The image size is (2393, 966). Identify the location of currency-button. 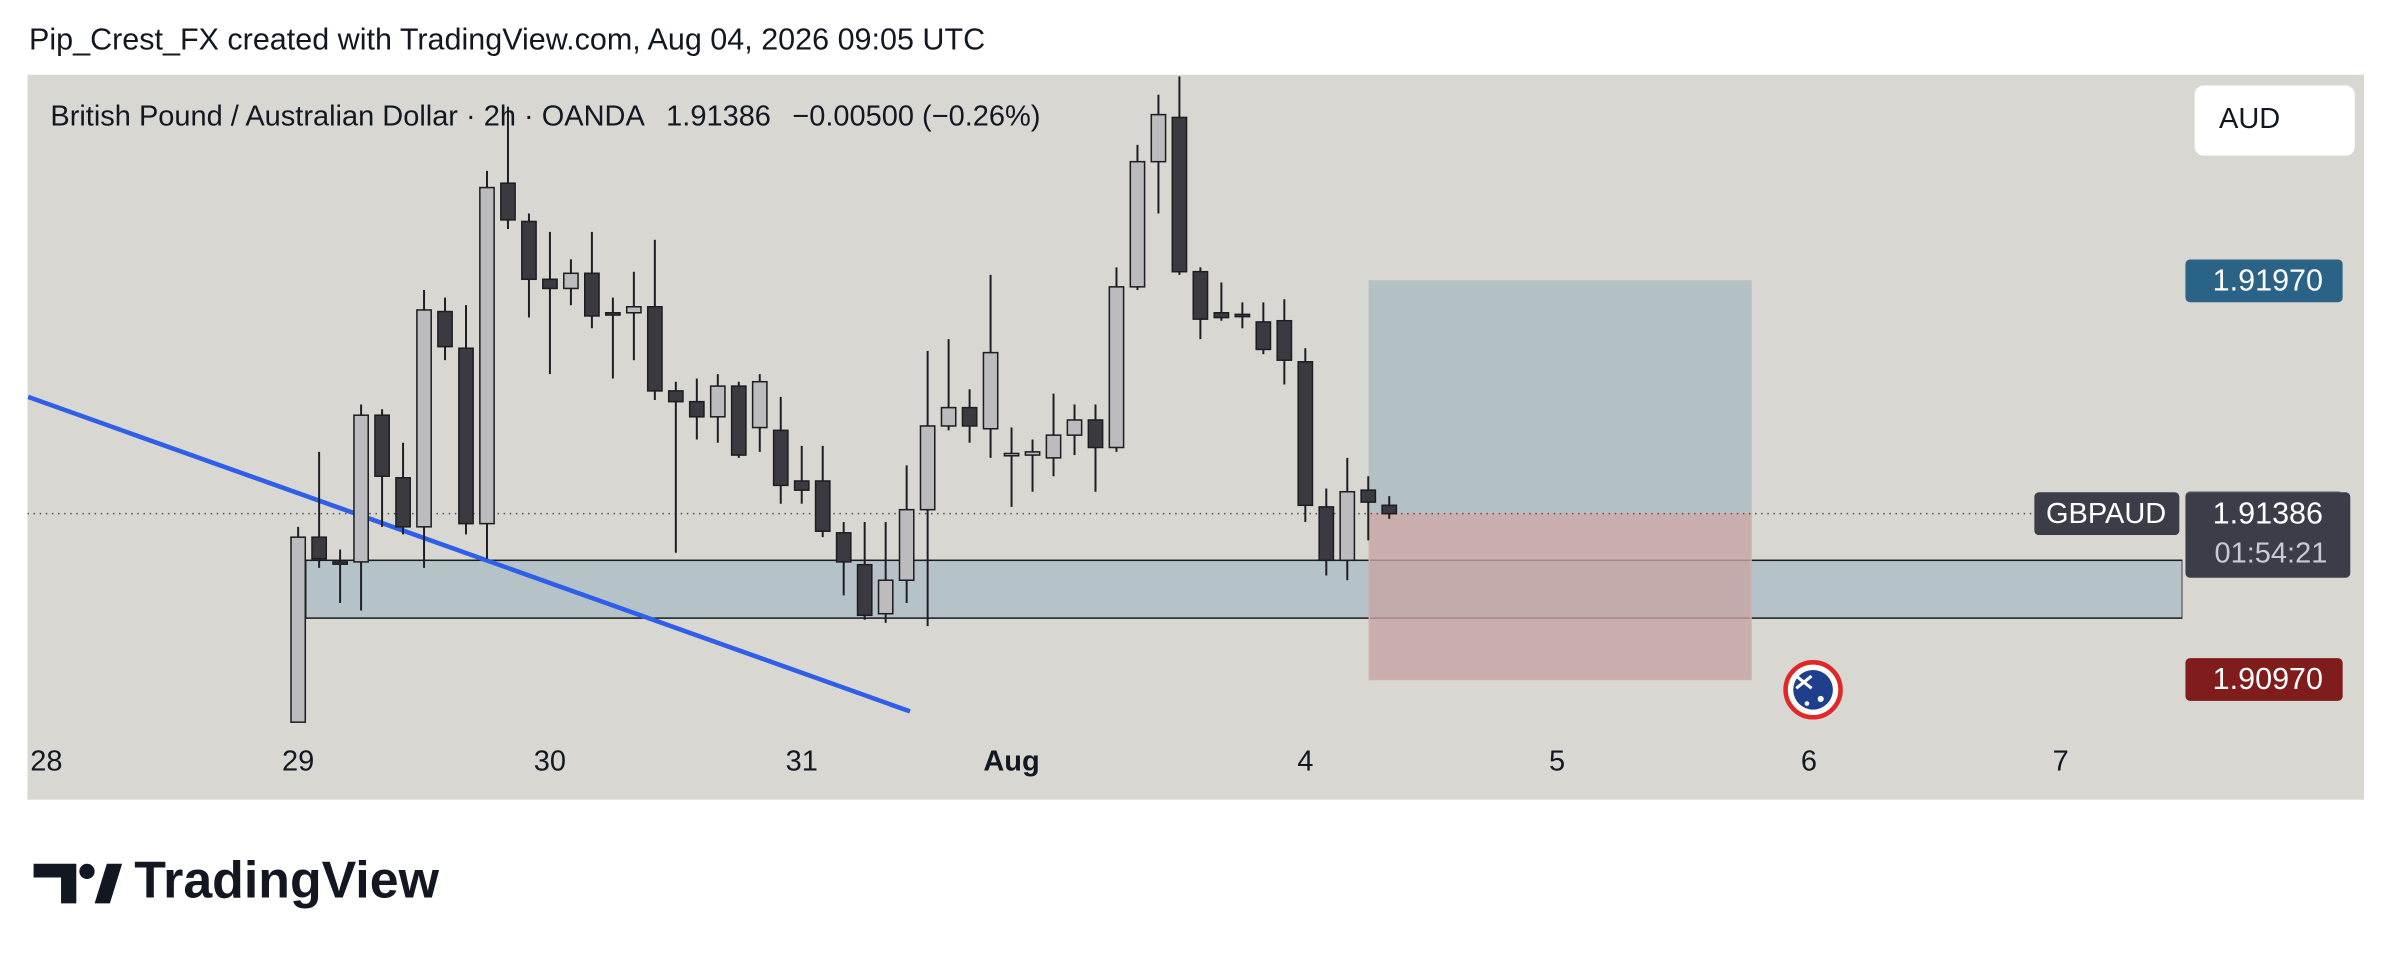
(2274, 120).